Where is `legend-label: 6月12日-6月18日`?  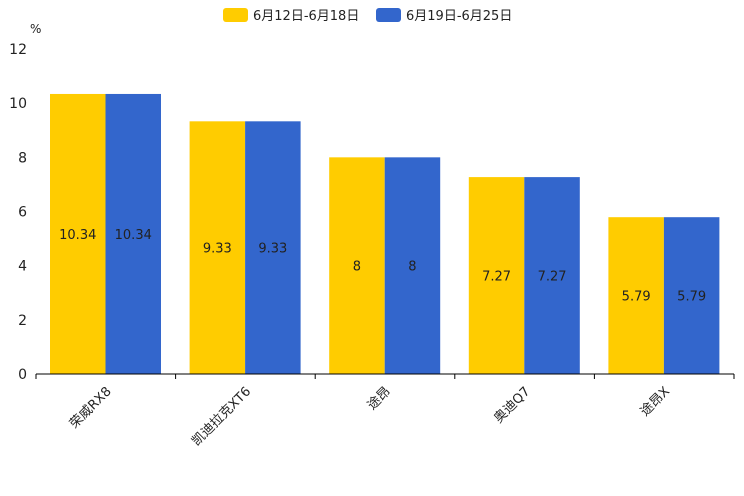
legend-label: 6月12日-6月18日 is located at coordinates (306, 16).